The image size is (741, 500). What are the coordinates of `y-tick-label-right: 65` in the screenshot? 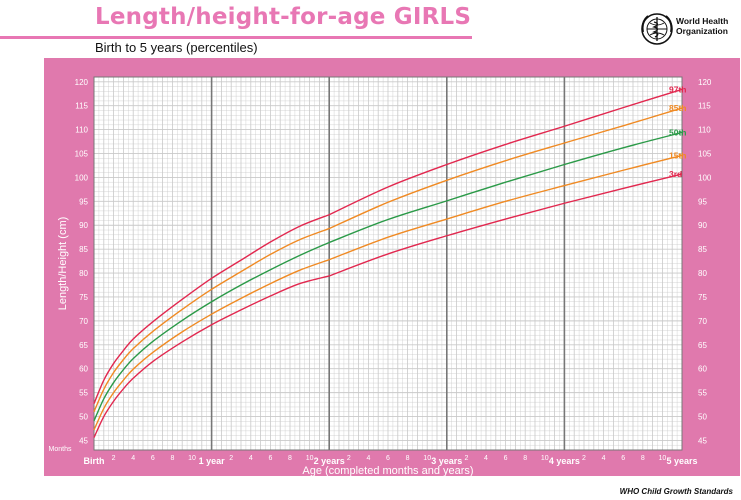 It's located at (702, 345).